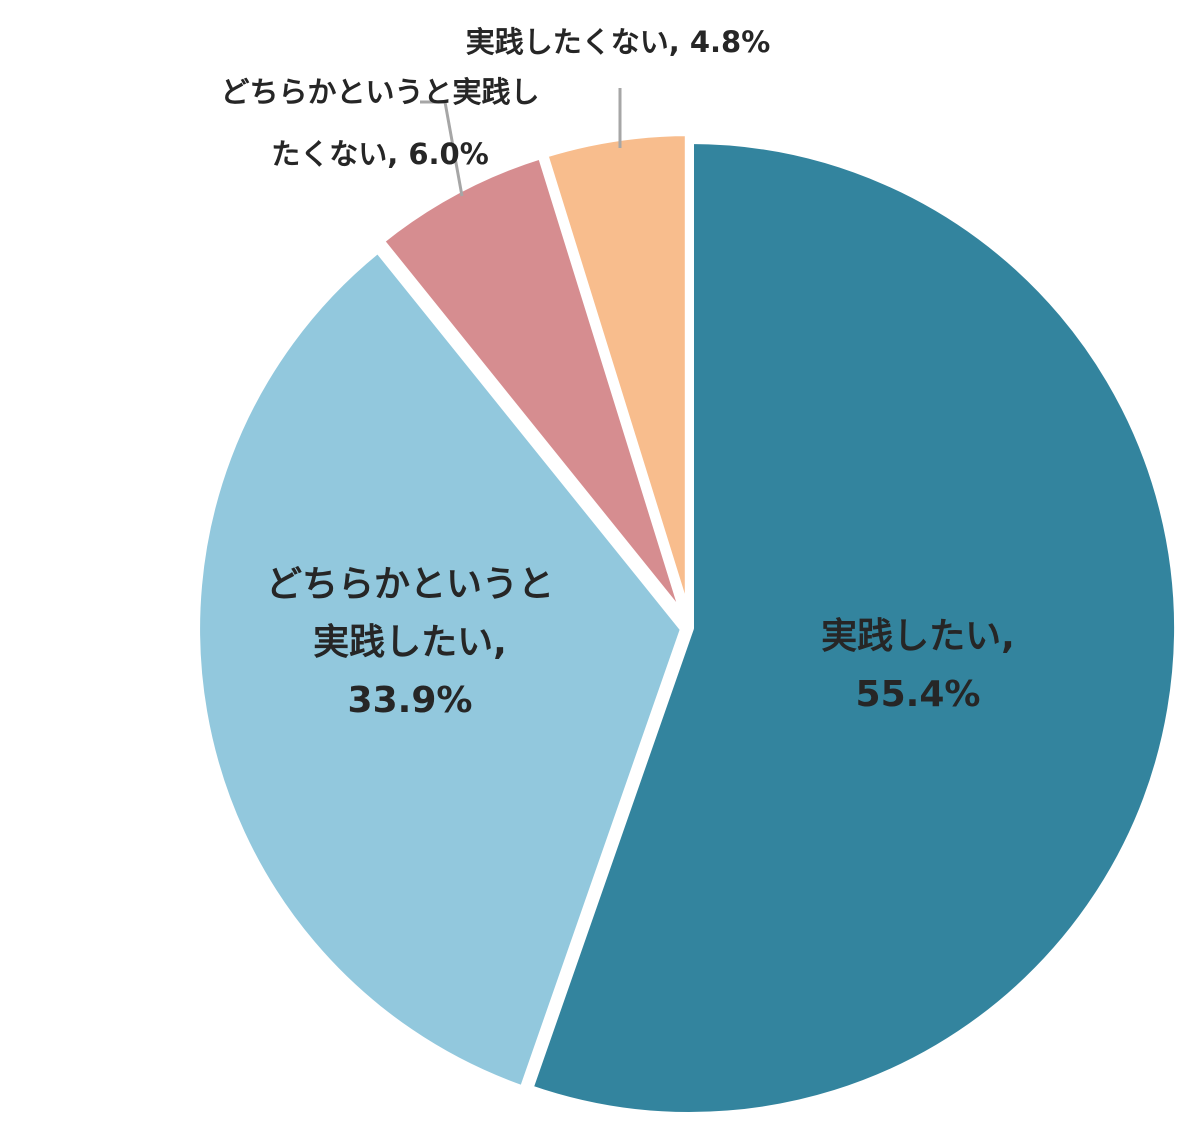  Describe the element at coordinates (918, 694) in the screenshot. I see `slice-label-line: 55.4%` at that location.